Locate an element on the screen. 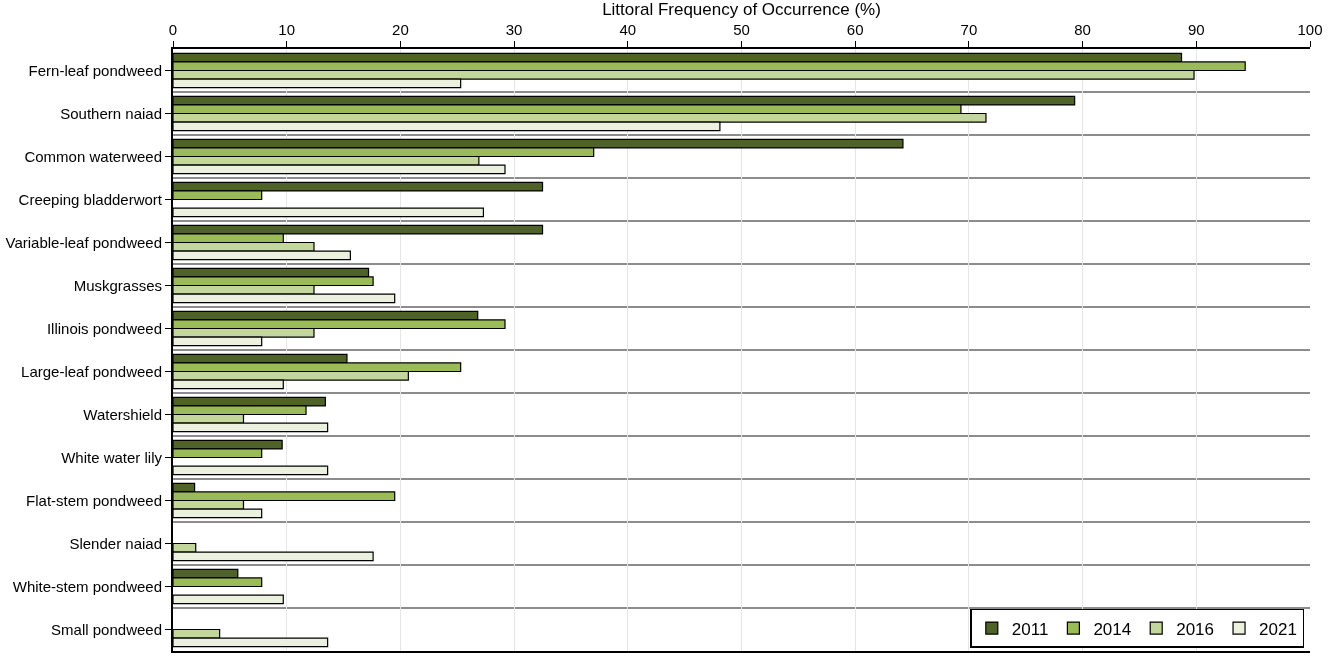 Image resolution: width=1338 pixels, height=658 pixels. y-tick-label: Creeping bladderwort is located at coordinates (90, 199).